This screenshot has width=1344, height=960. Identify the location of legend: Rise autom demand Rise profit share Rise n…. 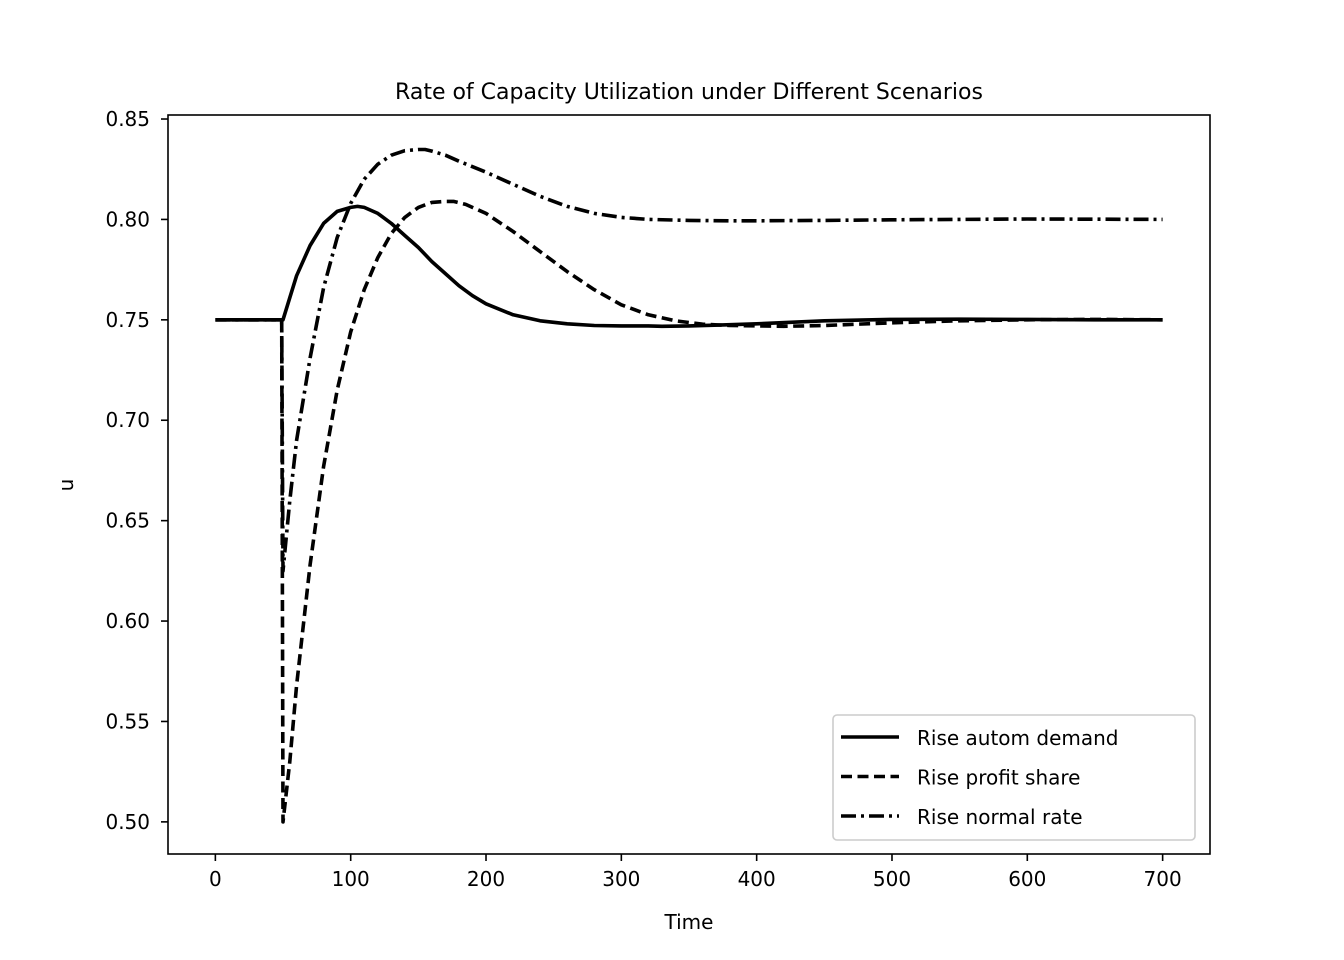
(1014, 777).